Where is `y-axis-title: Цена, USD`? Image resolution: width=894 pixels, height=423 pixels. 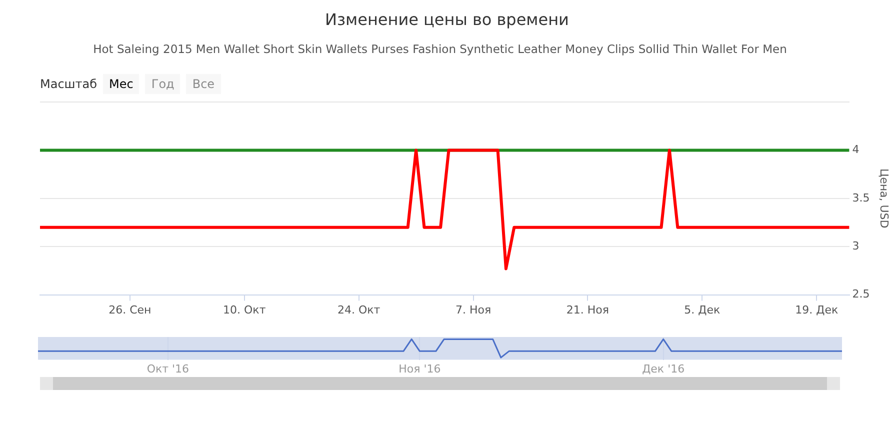
y-axis-title: Цена, USD is located at coordinates (884, 198).